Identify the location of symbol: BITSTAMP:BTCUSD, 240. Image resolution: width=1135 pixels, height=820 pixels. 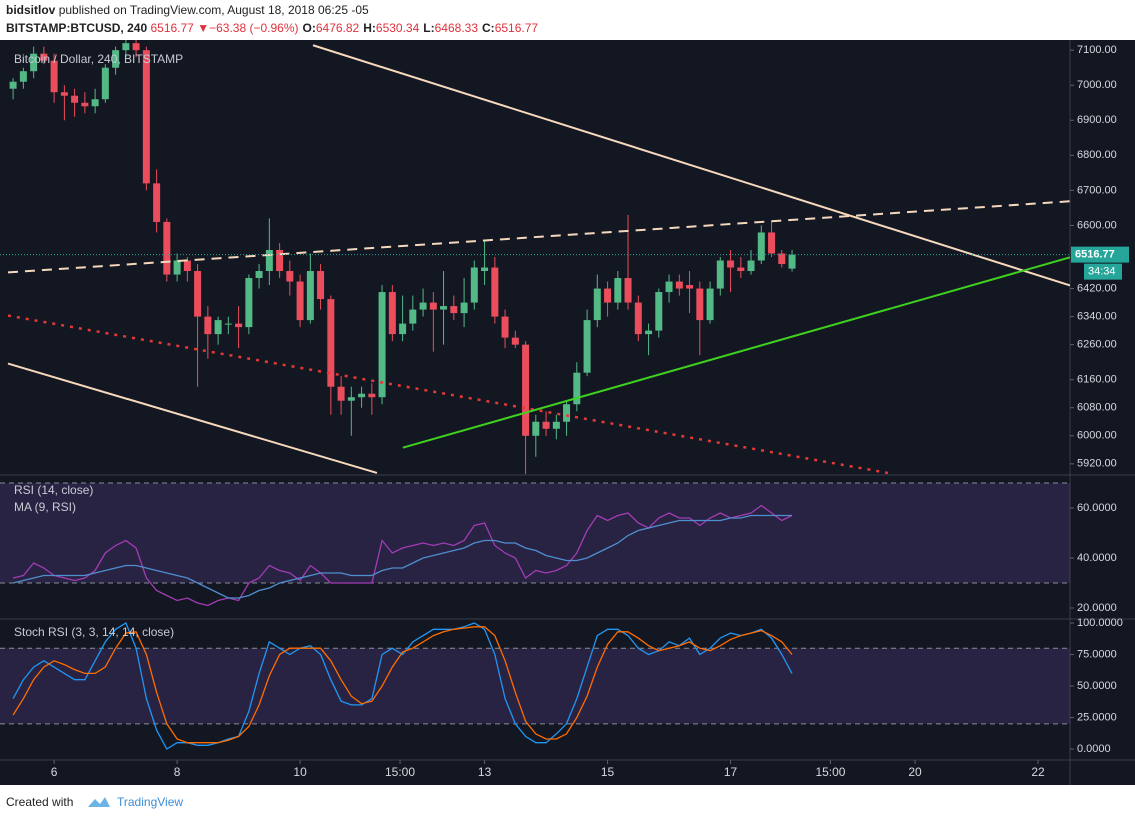
(77, 28).